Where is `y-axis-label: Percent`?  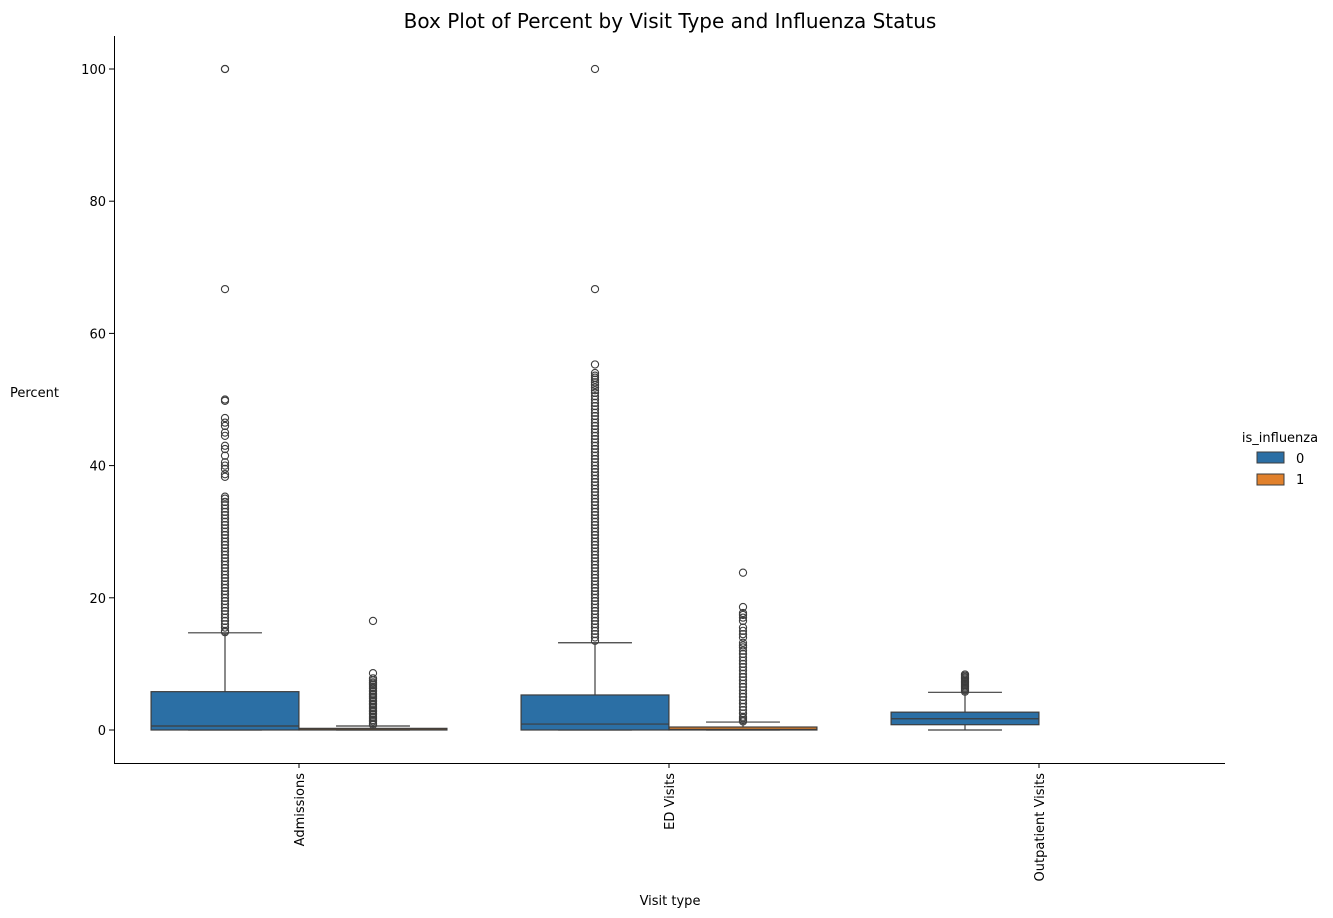
y-axis-label: Percent is located at coordinates (34, 393).